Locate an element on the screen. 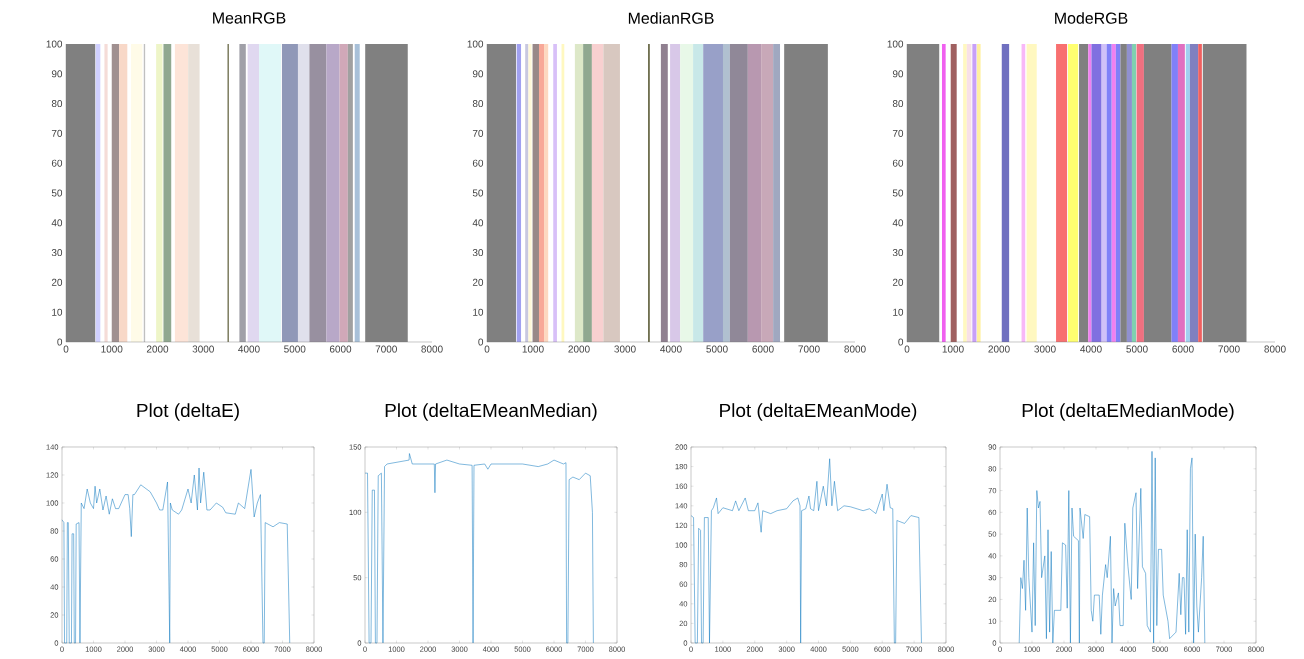  chart-title: Plot (deltaEMeanMedian) is located at coordinates (491, 412).